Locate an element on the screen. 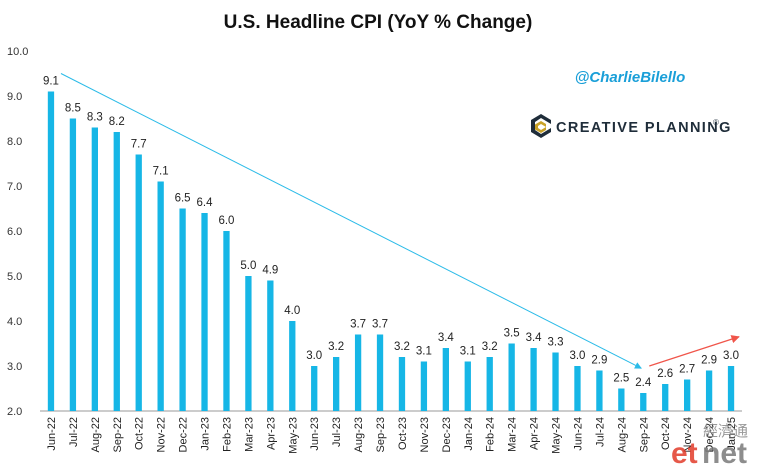  x-tick-label: Aug-22 is located at coordinates (96, 434).